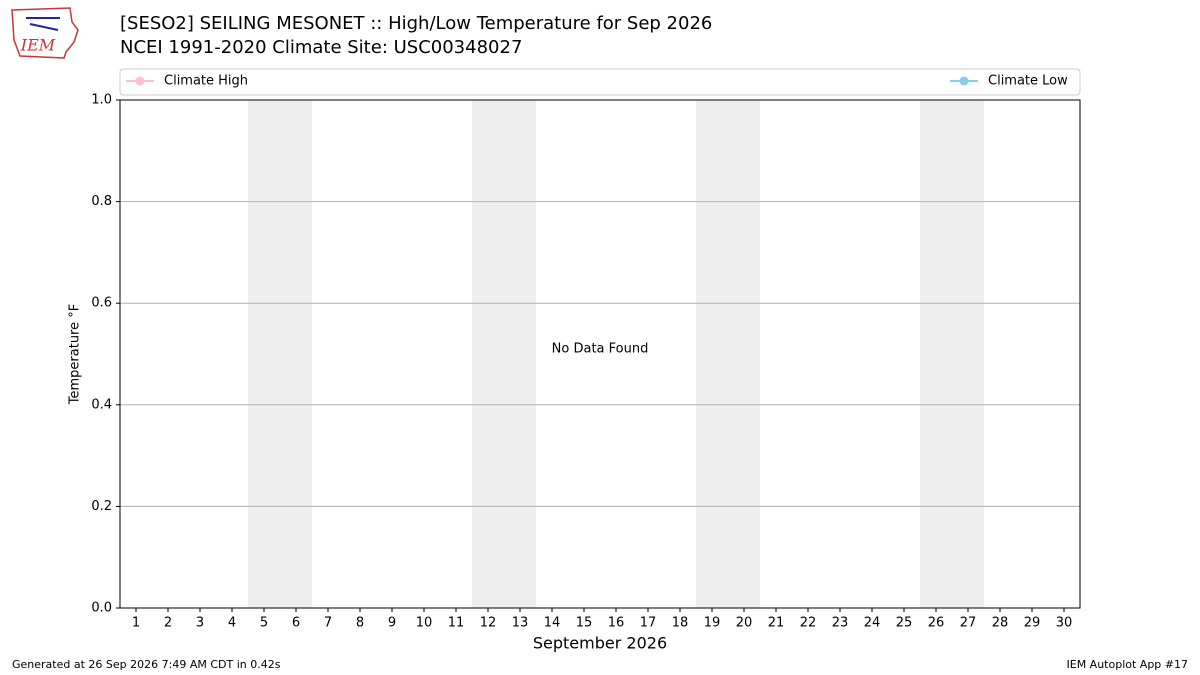 The width and height of the screenshot is (1200, 675). Describe the element at coordinates (200, 623) in the screenshot. I see `x-tick-label: 3` at that location.